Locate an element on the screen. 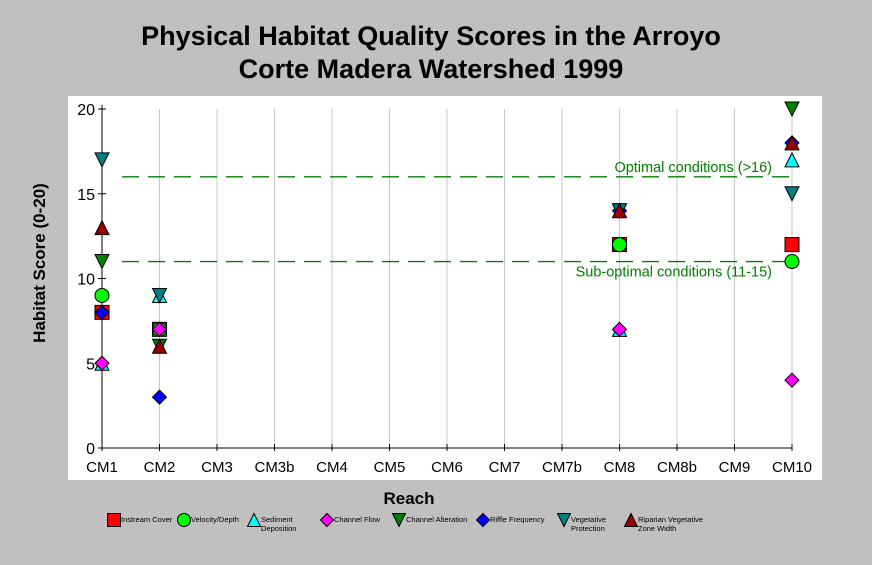  x-tick-label: CM7 is located at coordinates (505, 467).